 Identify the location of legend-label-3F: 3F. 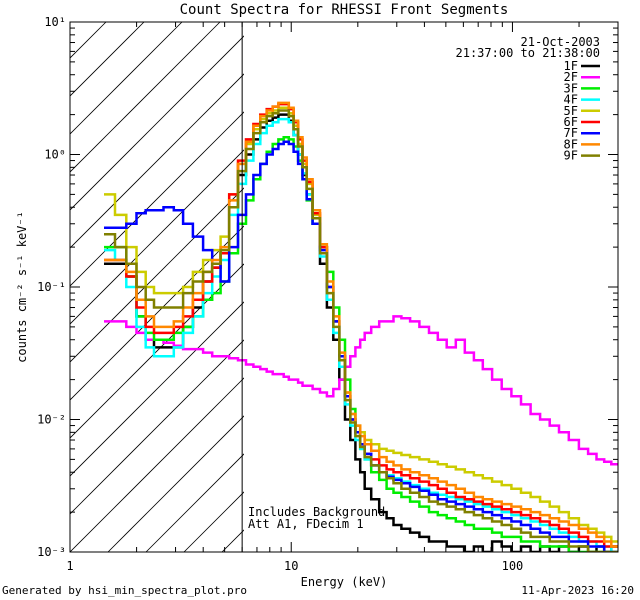
(571, 88).